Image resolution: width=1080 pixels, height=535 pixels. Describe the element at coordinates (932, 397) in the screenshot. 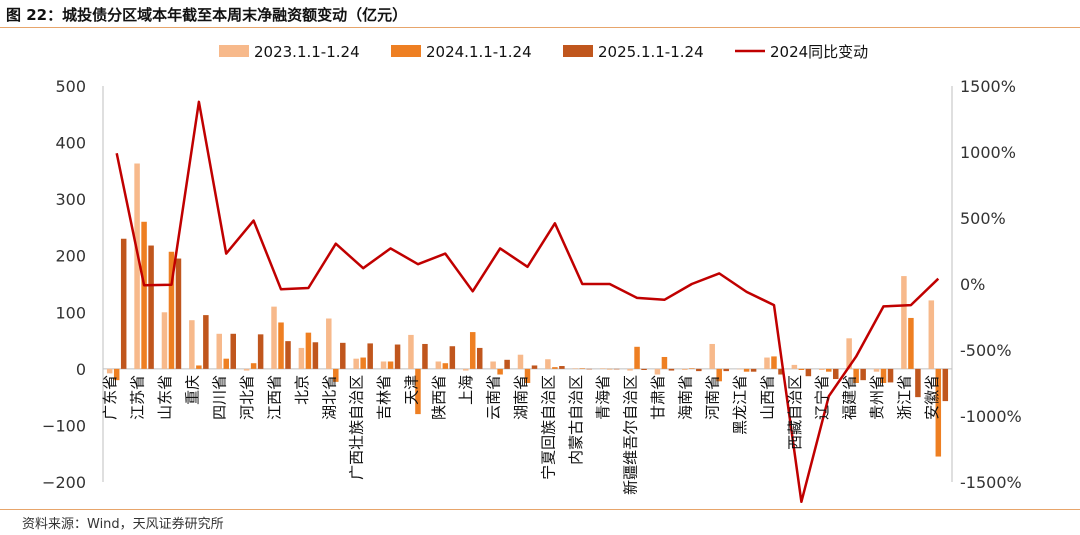

I see `category-label: 安徽省` at that location.